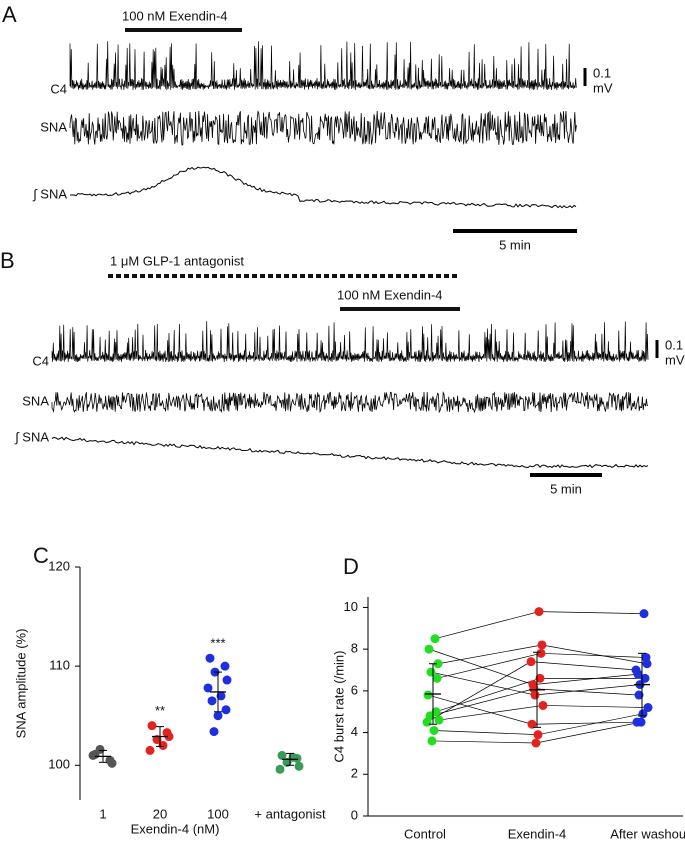  I want to click on panel-label: D, so click(351, 566).